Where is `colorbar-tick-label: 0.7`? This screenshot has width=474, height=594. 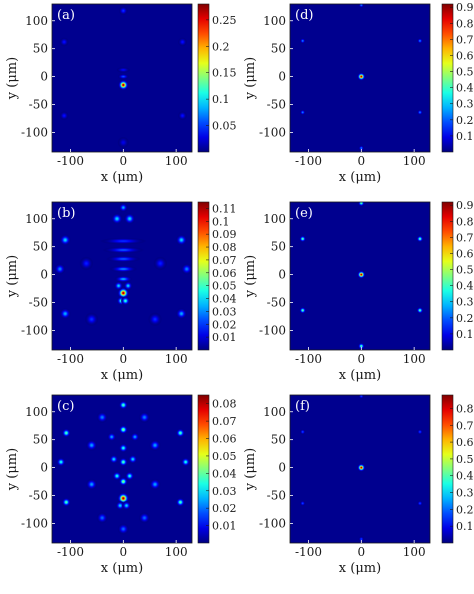 colorbar-tick-label: 0.7 is located at coordinates (465, 39).